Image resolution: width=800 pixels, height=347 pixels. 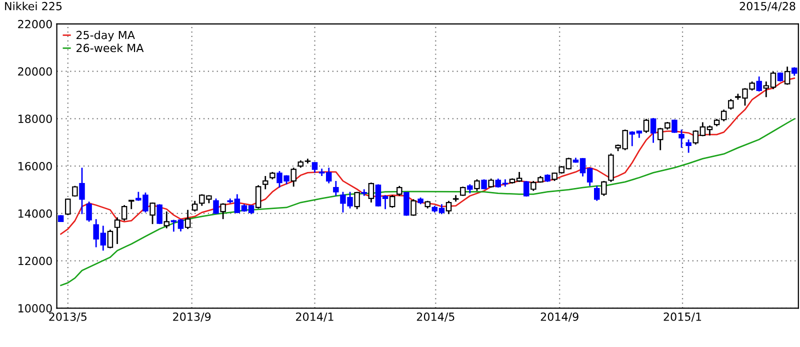 I want to click on x-tick-label: 2014/1, so click(x=315, y=317).